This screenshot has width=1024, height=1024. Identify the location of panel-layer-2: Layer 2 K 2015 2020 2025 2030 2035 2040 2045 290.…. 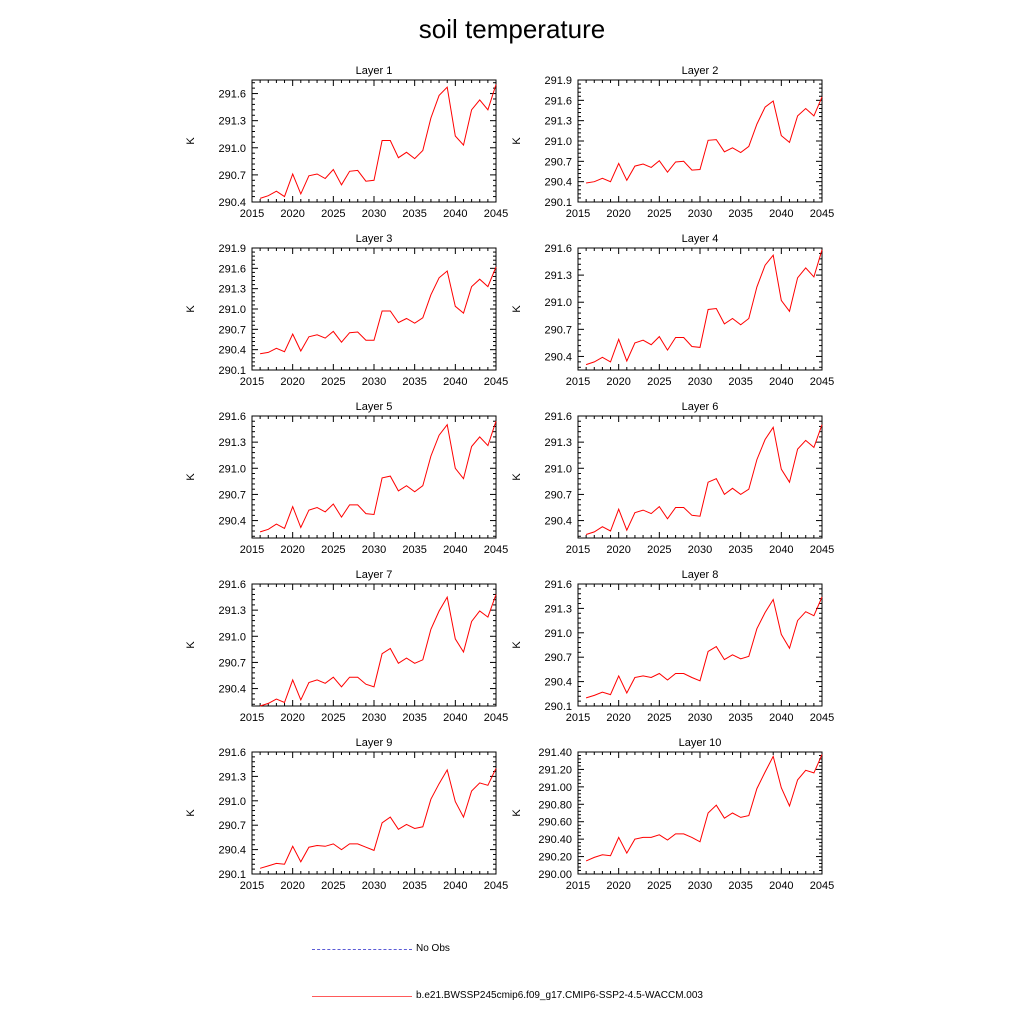
(672, 142).